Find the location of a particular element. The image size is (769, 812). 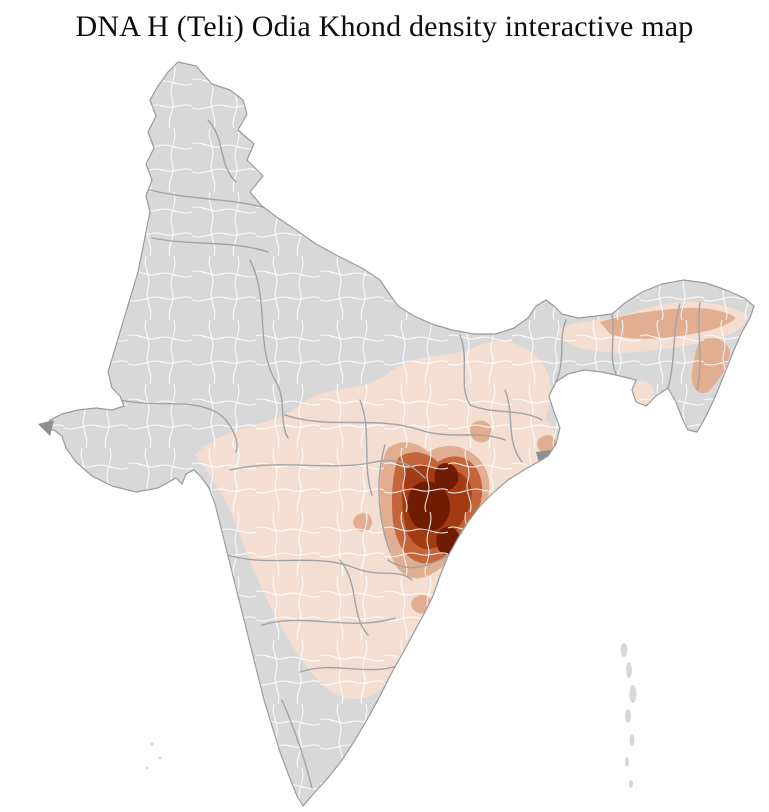

andaman-nicobar-islands is located at coordinates (628, 715).